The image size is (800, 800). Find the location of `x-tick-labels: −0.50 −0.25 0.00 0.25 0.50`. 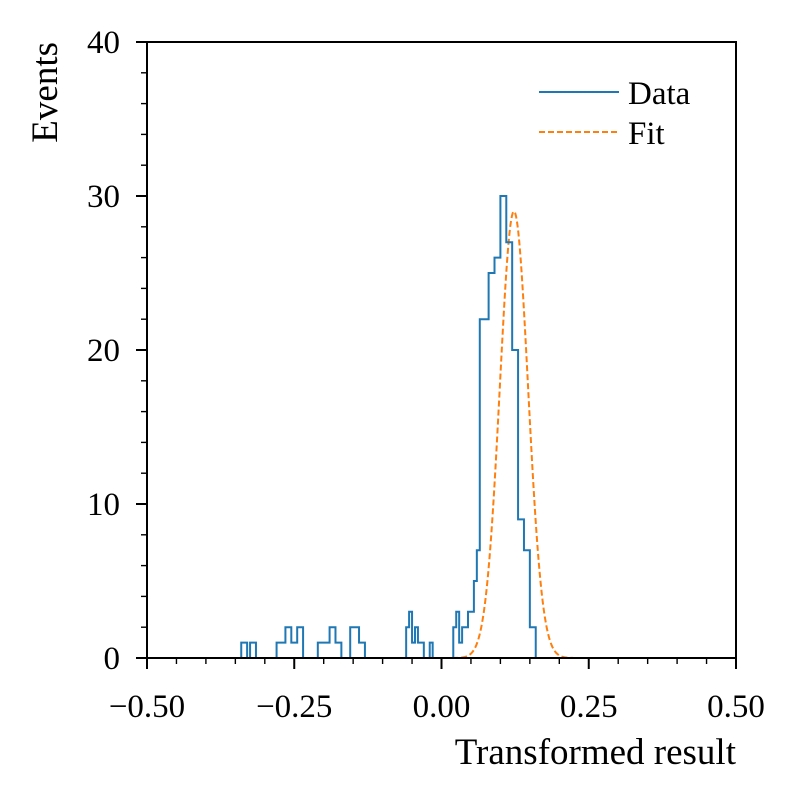

x-tick-labels: −0.50 −0.25 0.00 0.25 0.50 is located at coordinates (437, 707).